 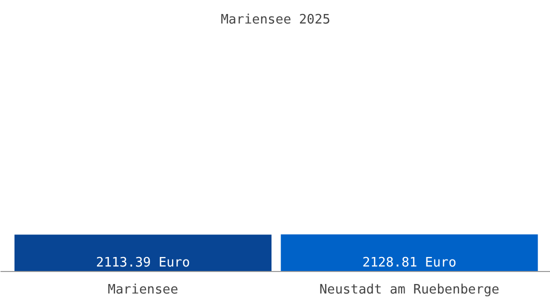 I want to click on chart-title: Mariensee 2025, so click(x=275, y=20).